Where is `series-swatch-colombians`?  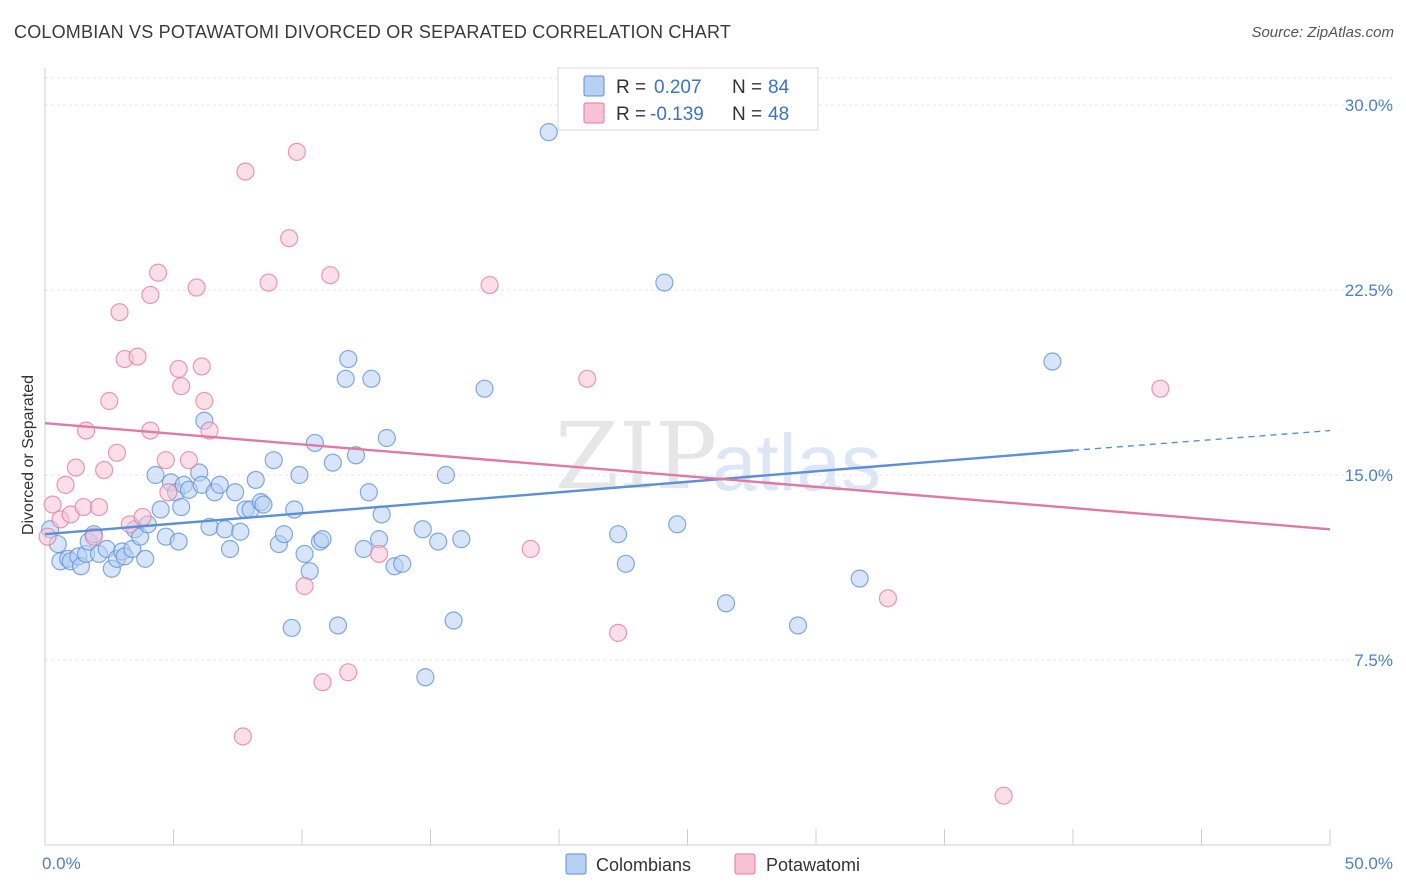 series-swatch-colombians is located at coordinates (576, 864).